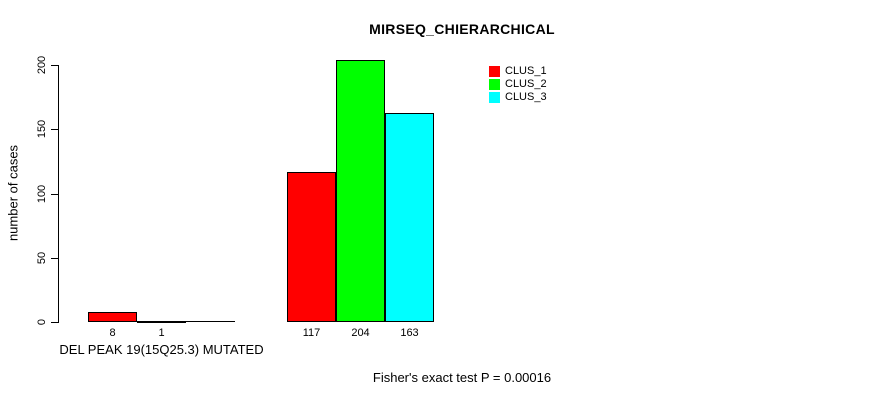 This screenshot has height=400, width=890. I want to click on legend: CLUS_1 CLUS_2 CLUS_3, so click(518, 84).